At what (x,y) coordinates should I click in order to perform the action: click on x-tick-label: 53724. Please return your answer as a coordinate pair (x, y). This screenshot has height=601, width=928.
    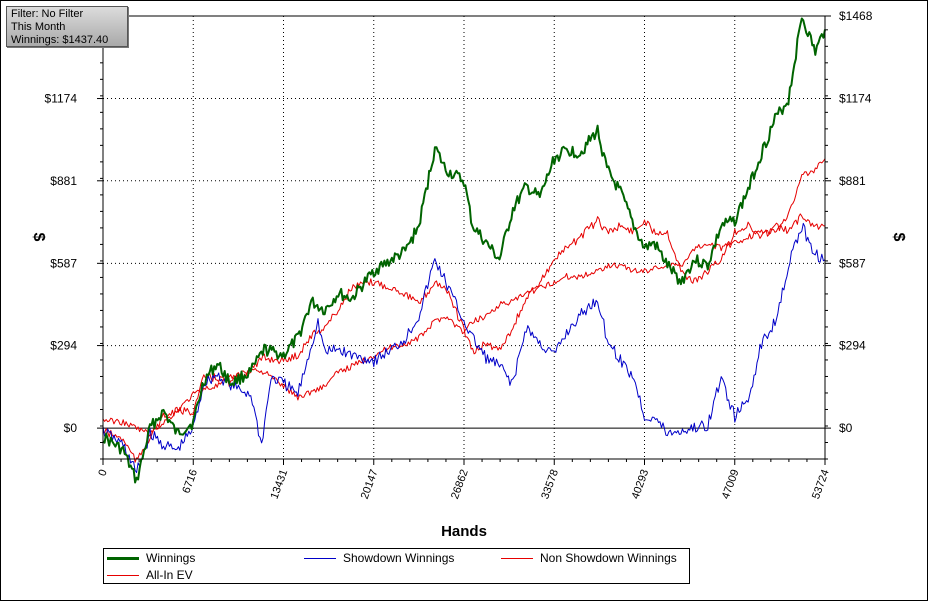
    Looking at the image, I should click on (821, 484).